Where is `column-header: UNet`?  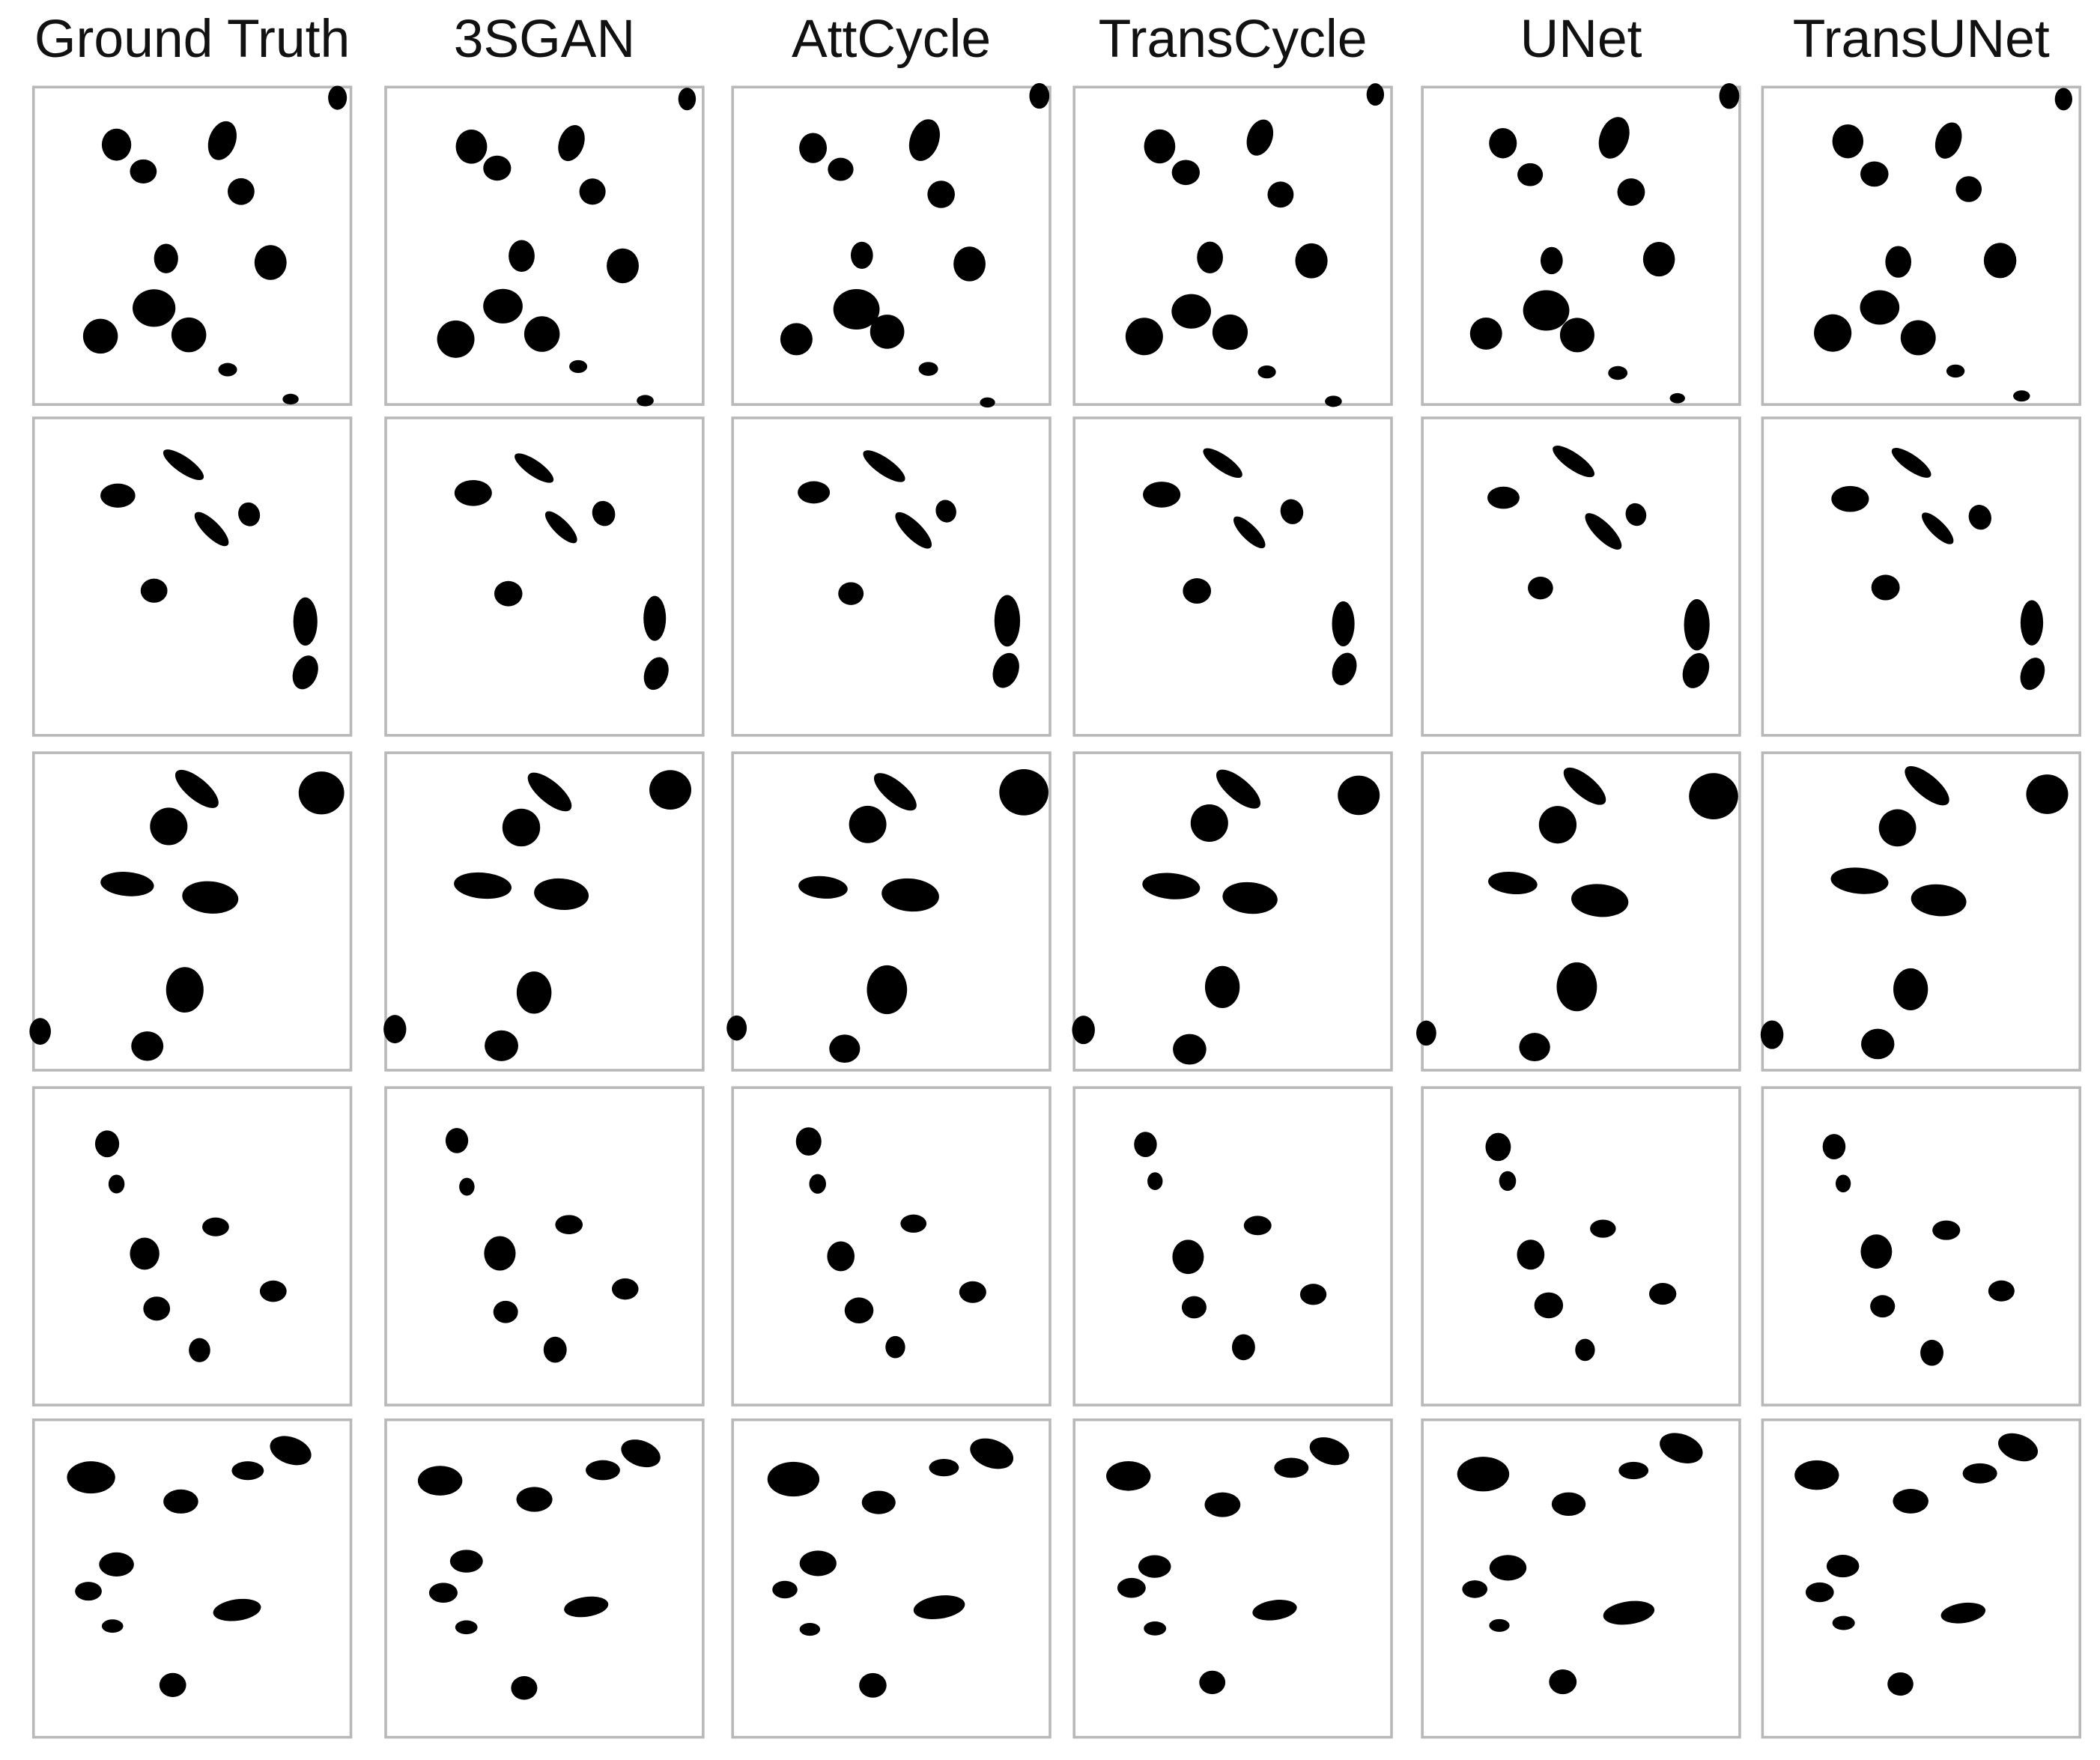 column-header: UNet is located at coordinates (1581, 39).